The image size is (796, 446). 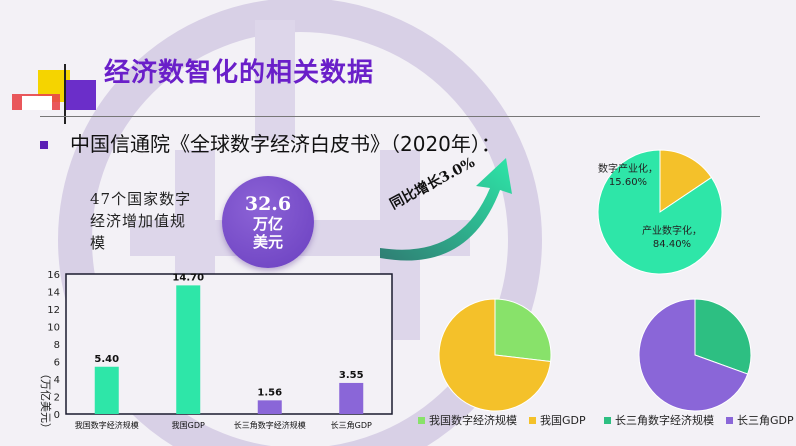 What do you see at coordinates (53, 293) in the screenshot?
I see `bar-ytick-label: 14` at bounding box center [53, 293].